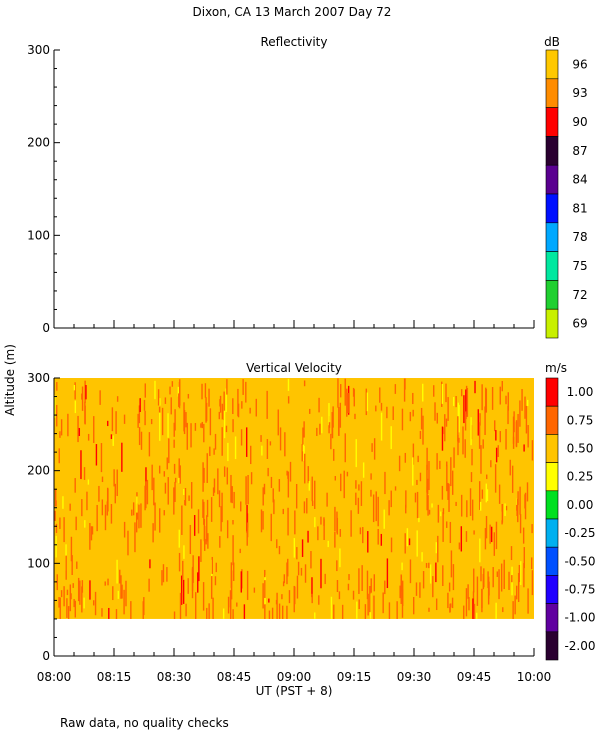 The image size is (600, 750). What do you see at coordinates (144, 723) in the screenshot?
I see `footnote: Raw data, no quality checks` at bounding box center [144, 723].